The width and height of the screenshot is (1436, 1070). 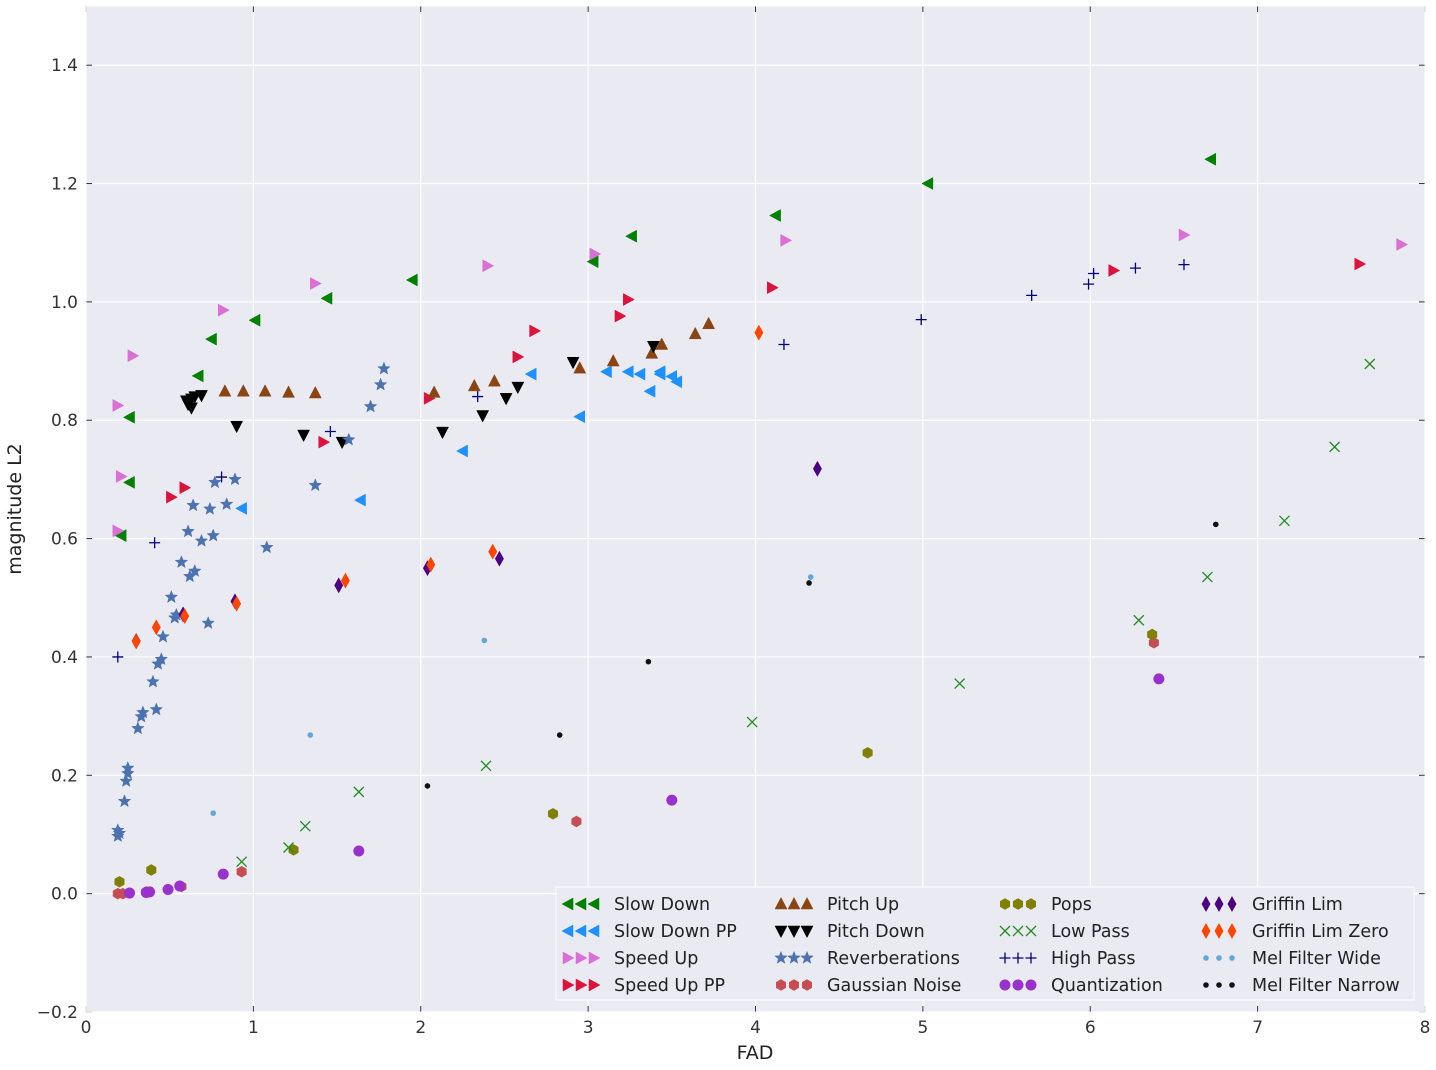 What do you see at coordinates (1257, 1028) in the screenshot?
I see `x-tick-label: 7` at bounding box center [1257, 1028].